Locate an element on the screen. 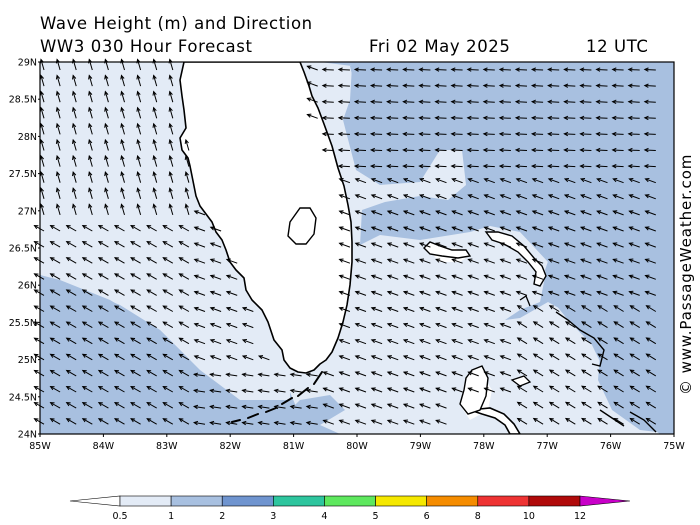 Image resolution: width=700 pixels, height=525 pixels. lake-okeechobee is located at coordinates (302, 226).